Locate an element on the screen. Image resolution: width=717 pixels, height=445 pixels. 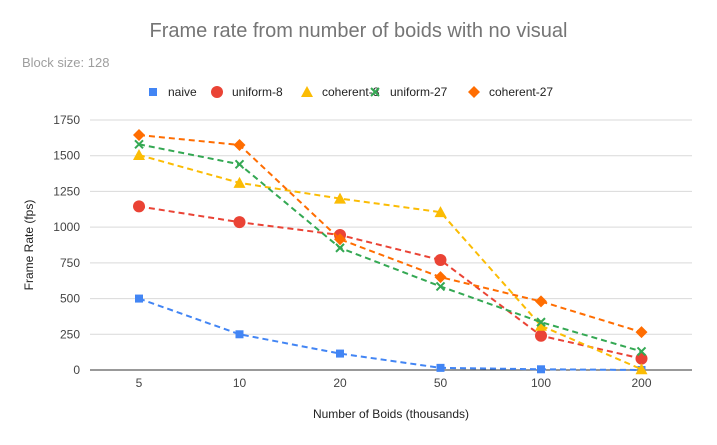
legend-item: uniform-27 is located at coordinates (407, 92).